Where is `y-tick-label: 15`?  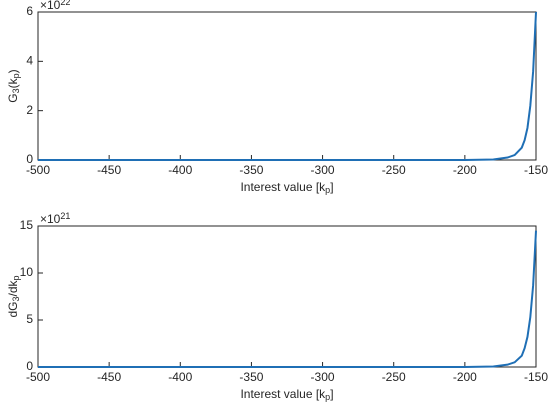
y-tick-label: 15 is located at coordinates (27, 225).